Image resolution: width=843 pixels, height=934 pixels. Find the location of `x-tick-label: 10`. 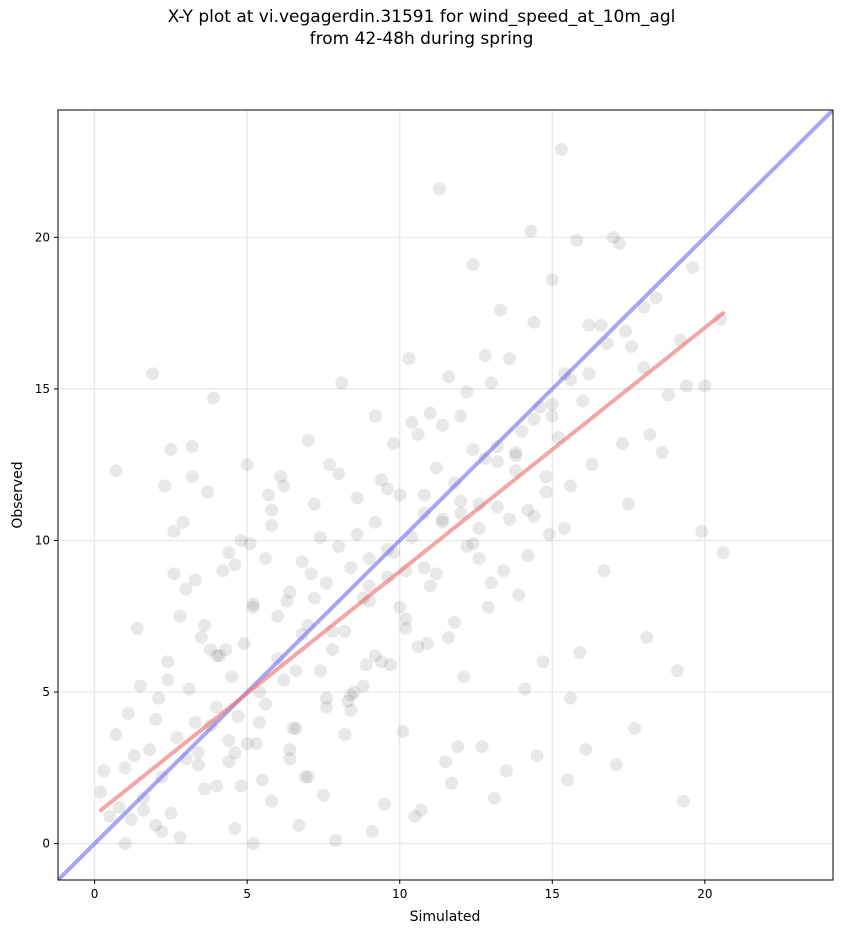

x-tick-label: 10 is located at coordinates (399, 894).